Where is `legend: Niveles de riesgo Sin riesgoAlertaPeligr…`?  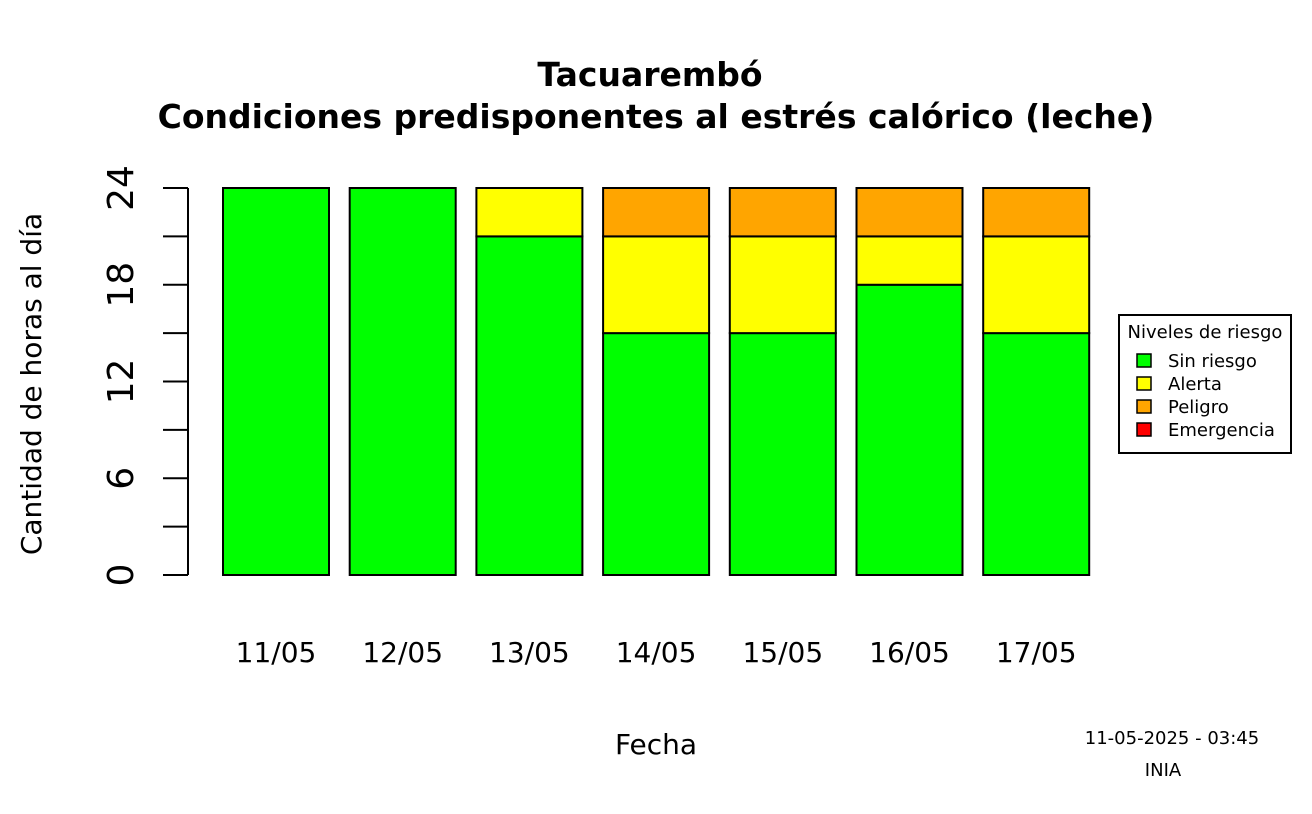 legend: Niveles de riesgo Sin riesgoAlertaPeligr… is located at coordinates (1205, 384).